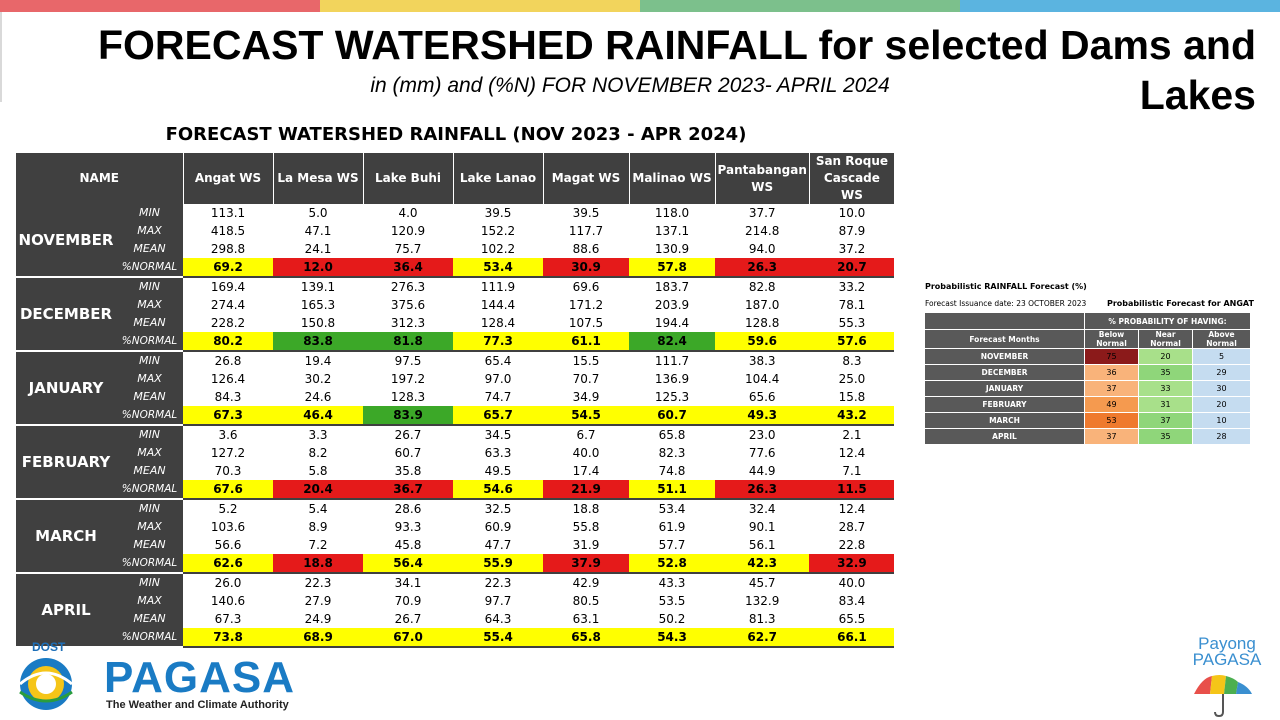  I want to click on value-cell: 39.5, so click(586, 213).